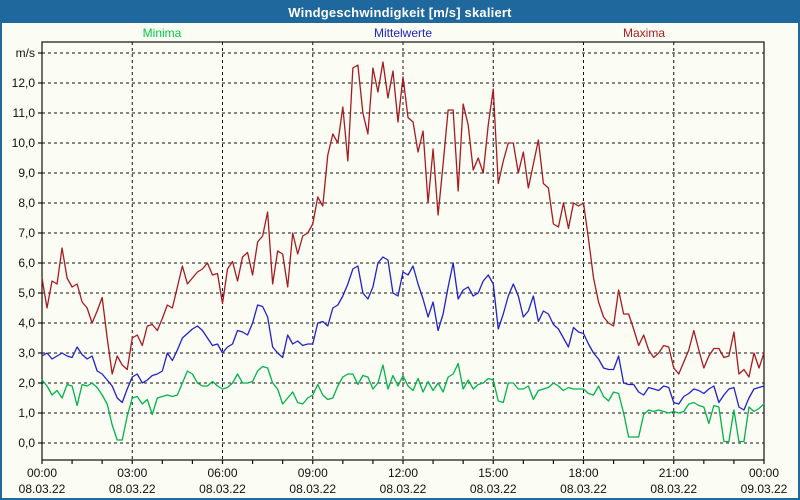  Describe the element at coordinates (26, 443) in the screenshot. I see `y-tick-label: 0,0` at that location.